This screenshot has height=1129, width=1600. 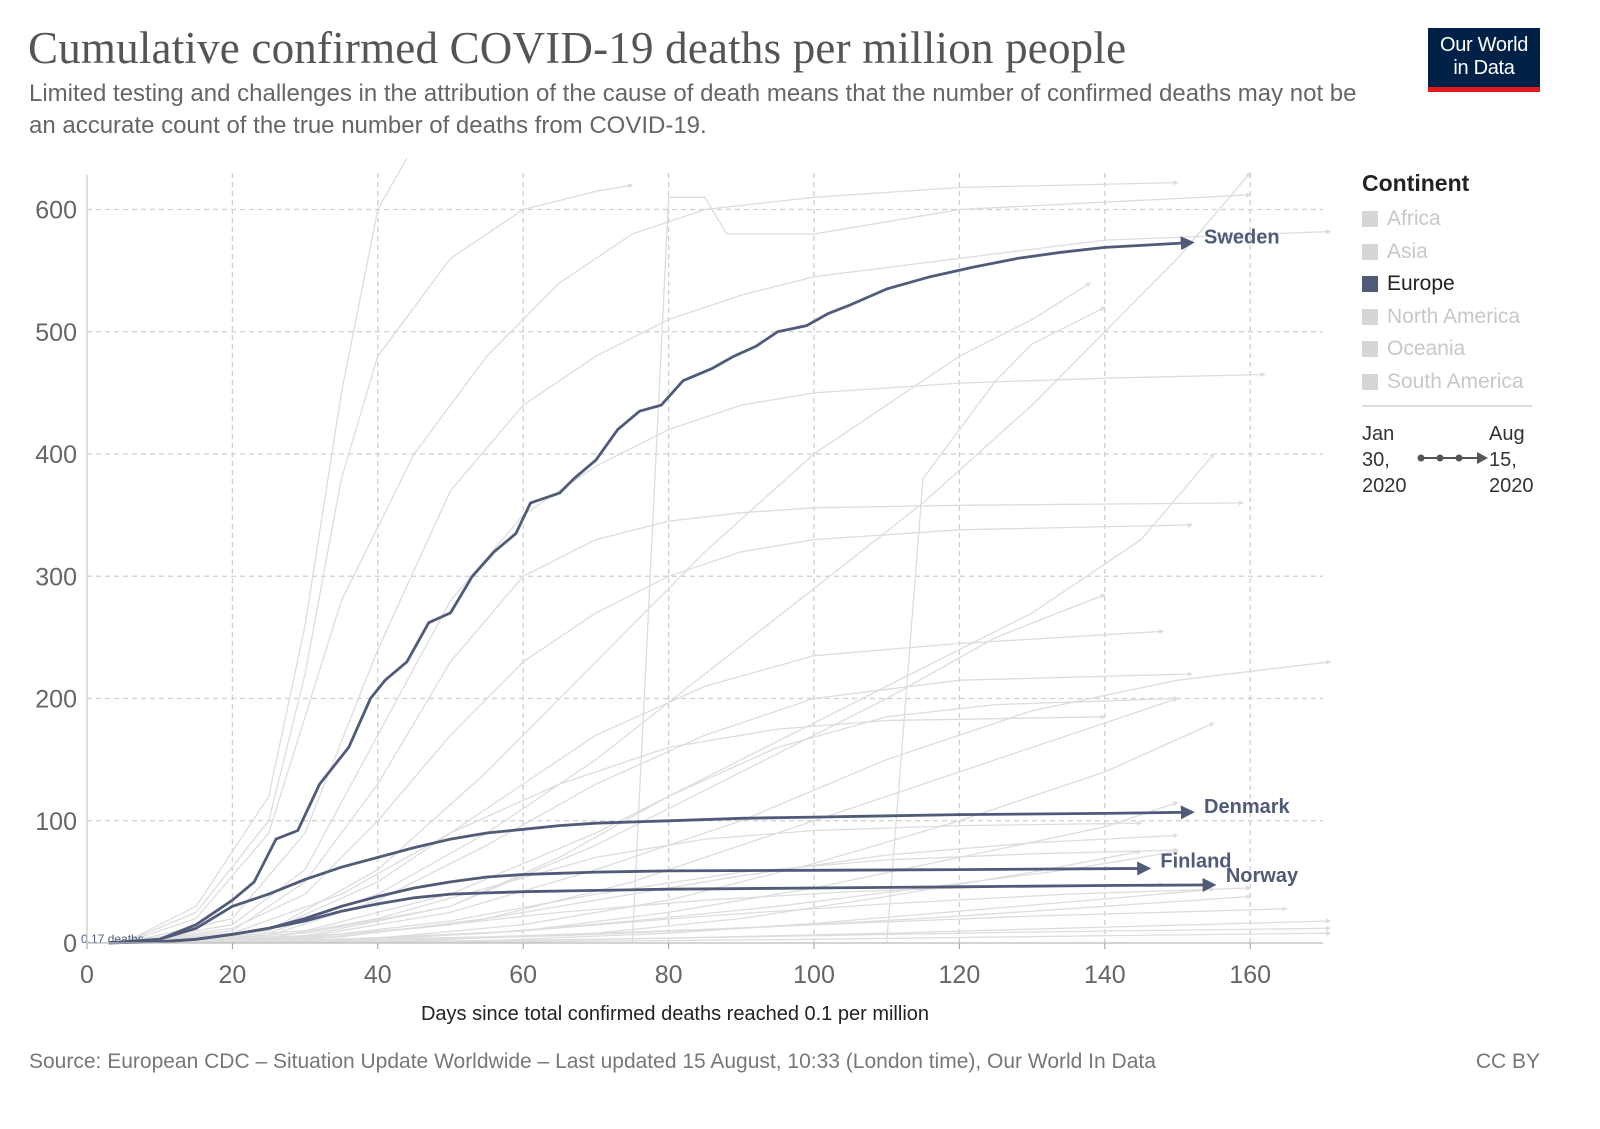 What do you see at coordinates (232, 975) in the screenshot?
I see `x-tick-label: 20` at bounding box center [232, 975].